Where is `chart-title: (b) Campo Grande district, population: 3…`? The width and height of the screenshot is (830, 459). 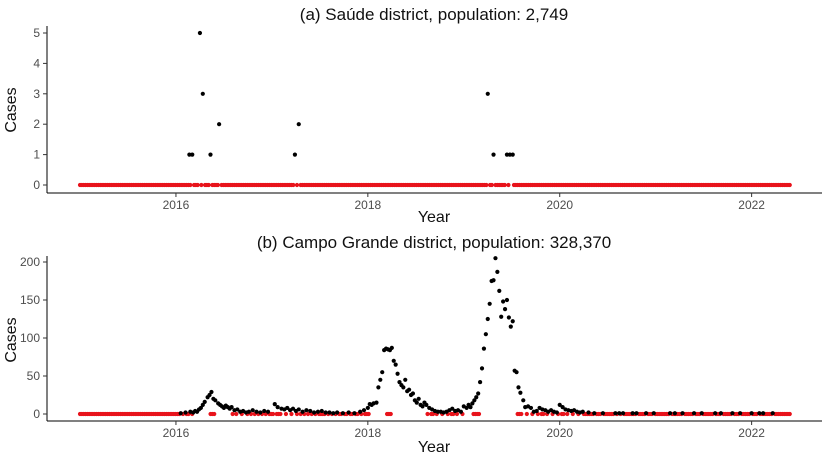 chart-title: (b) Campo Grande district, population: 3… is located at coordinates (434, 242).